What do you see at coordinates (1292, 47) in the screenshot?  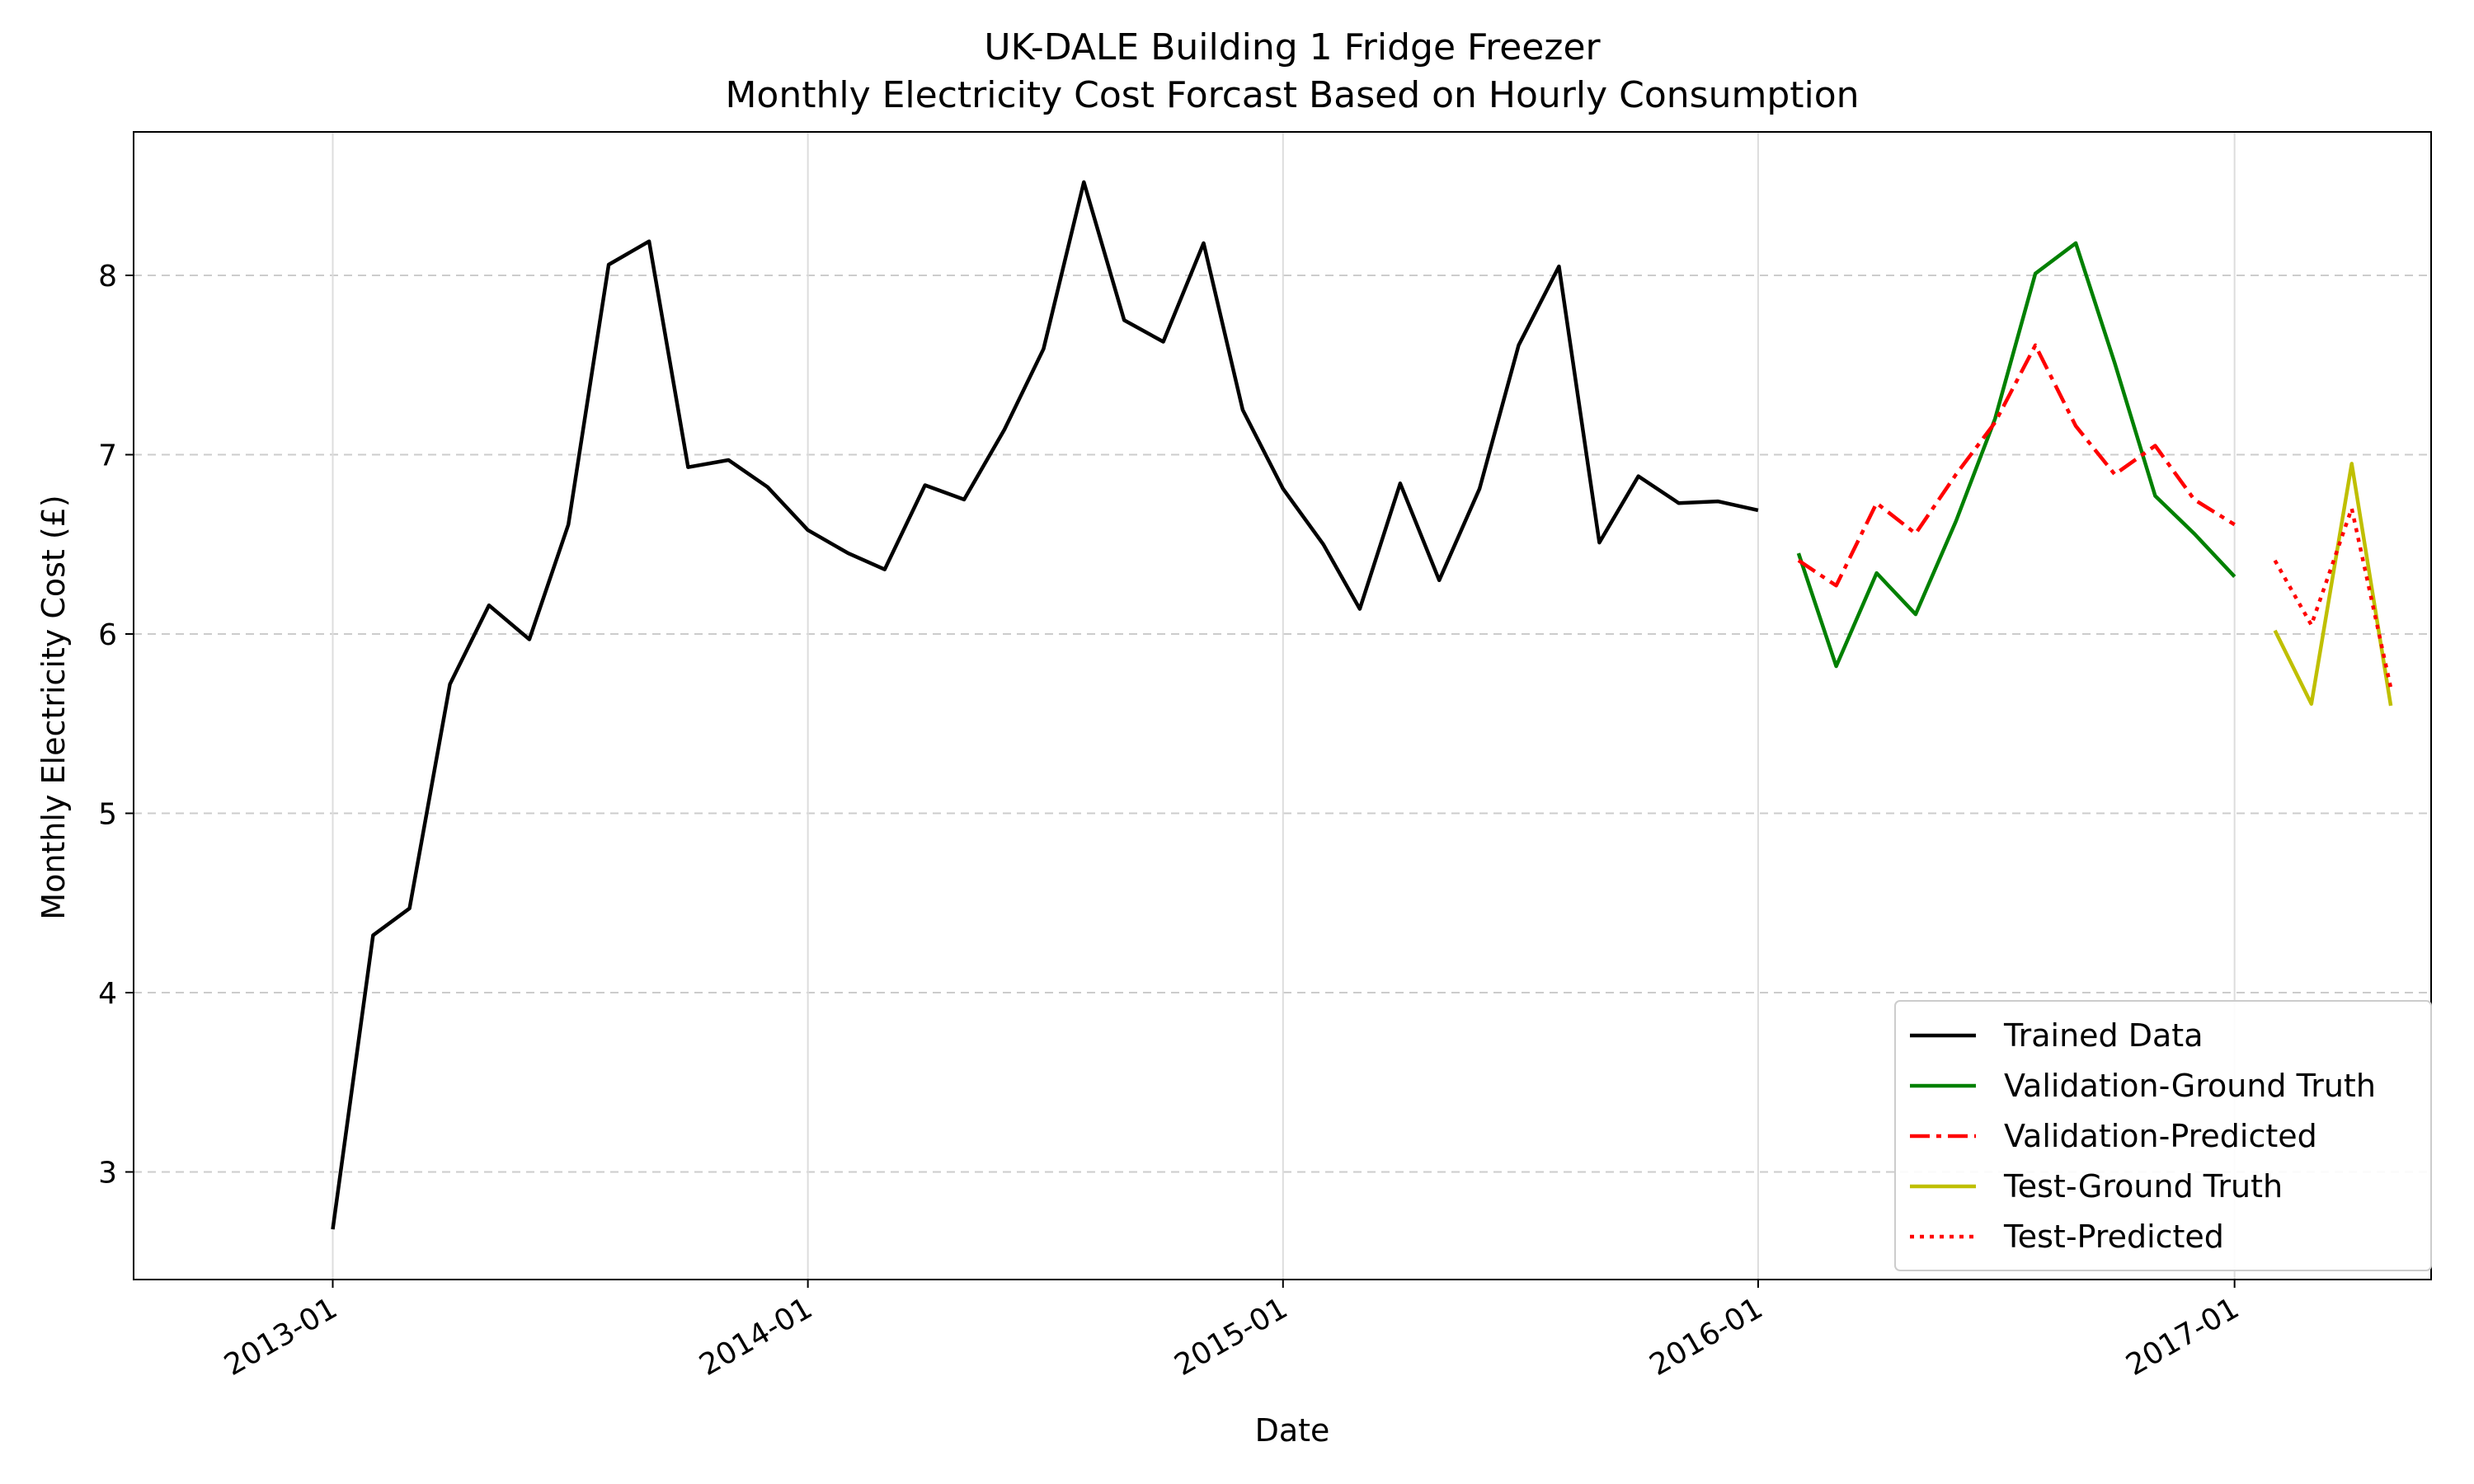 I see `chart-title: UK-DALE Building 1 Fridge Freezer` at bounding box center [1292, 47].